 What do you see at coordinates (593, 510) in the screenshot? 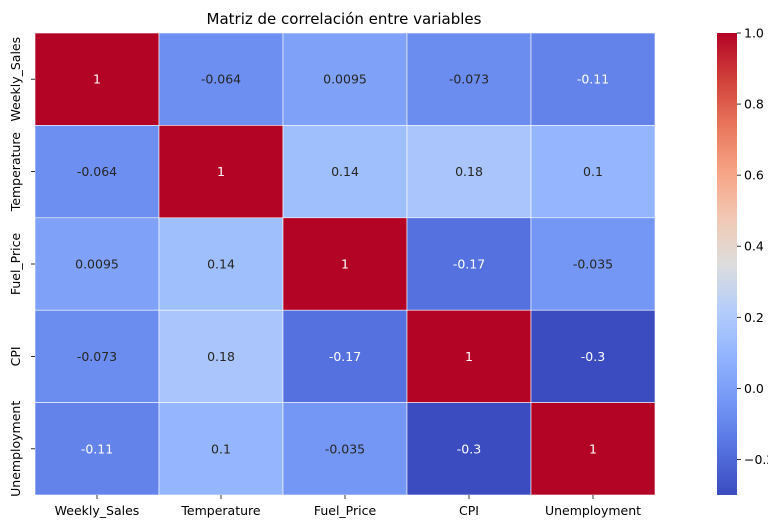
I see `x-tick-label: Unemployment` at bounding box center [593, 510].